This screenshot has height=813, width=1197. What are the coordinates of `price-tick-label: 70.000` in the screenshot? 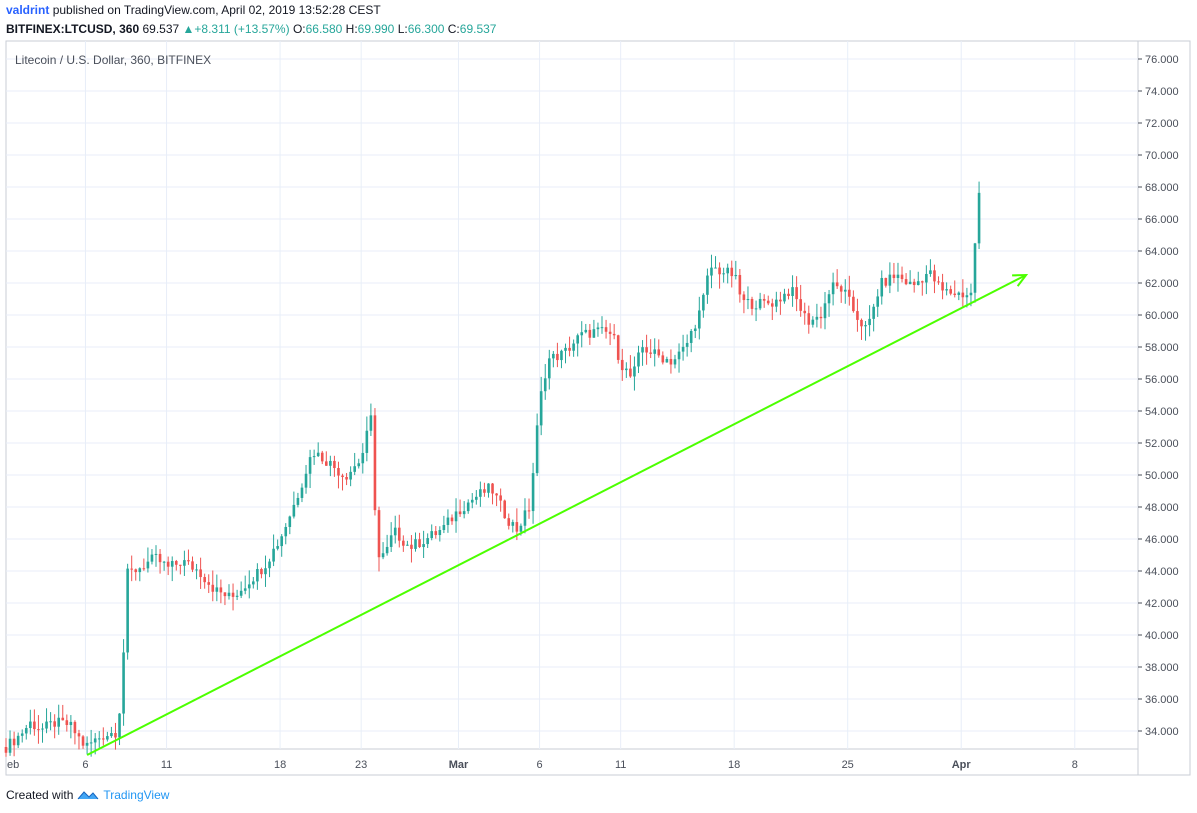 It's located at (1162, 156).